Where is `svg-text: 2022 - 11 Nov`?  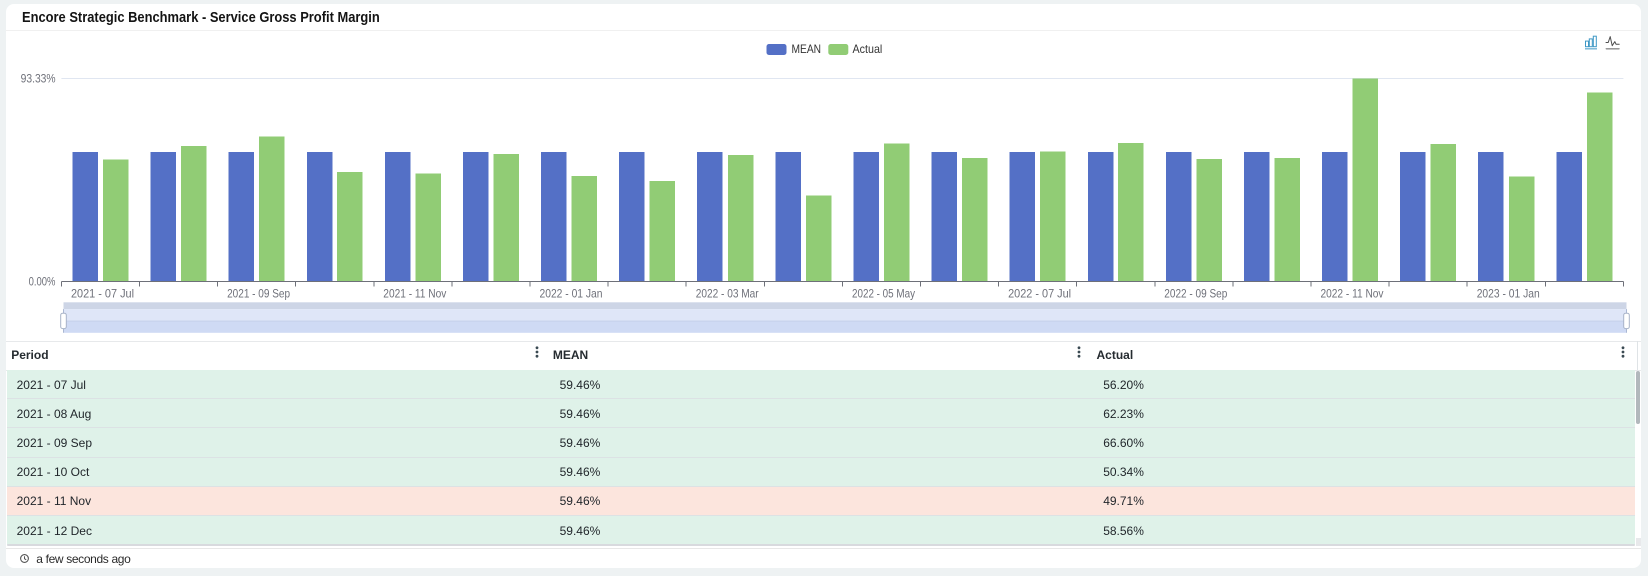 svg-text: 2022 - 11 Nov is located at coordinates (1352, 294).